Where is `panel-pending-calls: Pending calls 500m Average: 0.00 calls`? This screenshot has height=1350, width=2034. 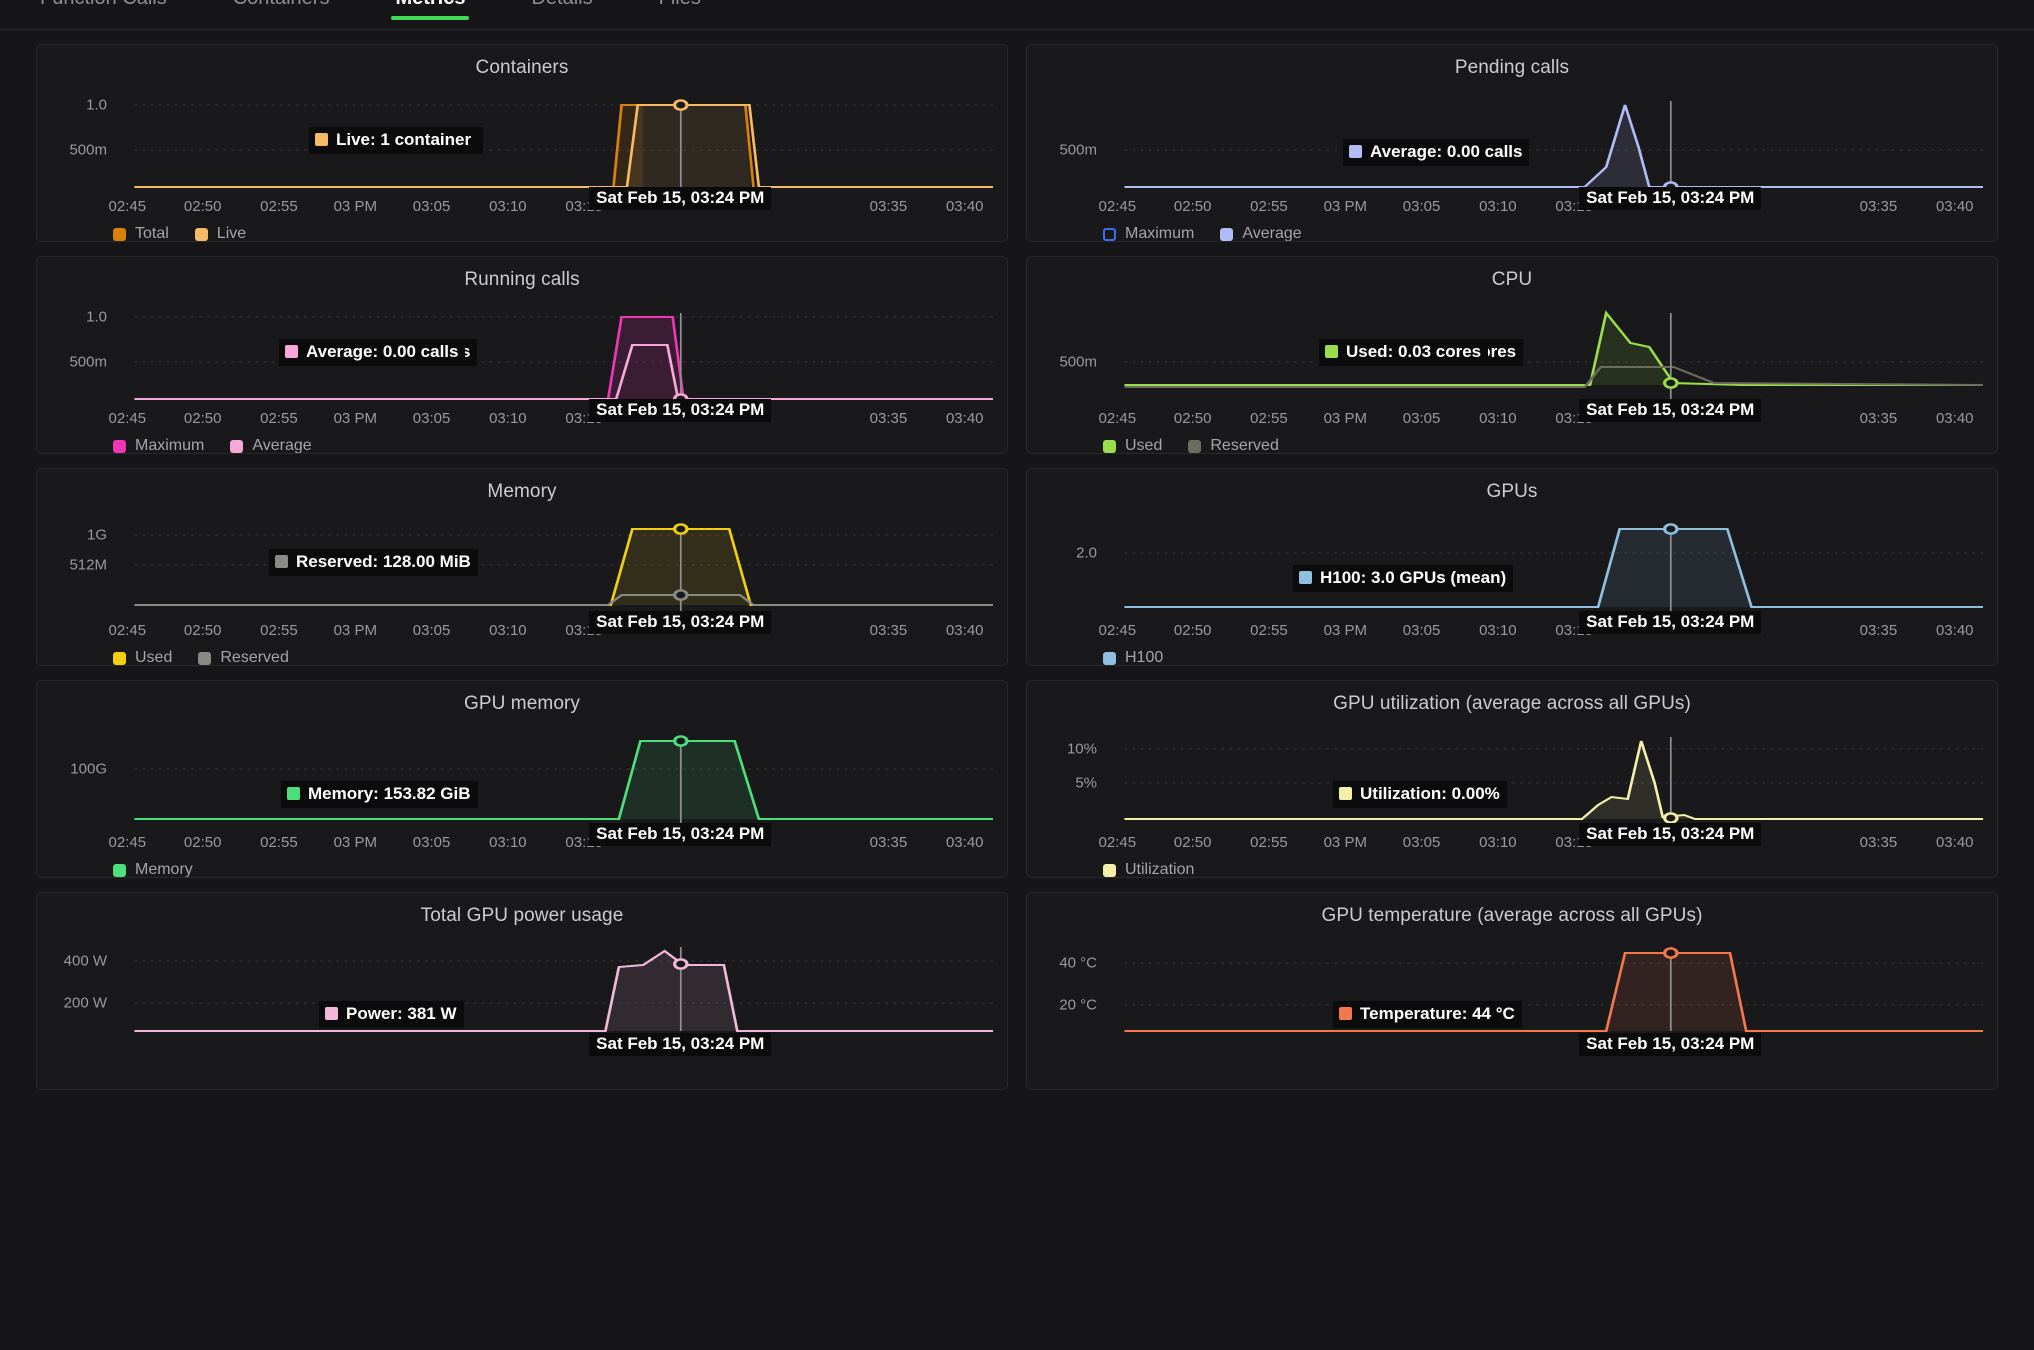
panel-pending-calls: Pending calls 500m Average: 0.00 calls is located at coordinates (1512, 143).